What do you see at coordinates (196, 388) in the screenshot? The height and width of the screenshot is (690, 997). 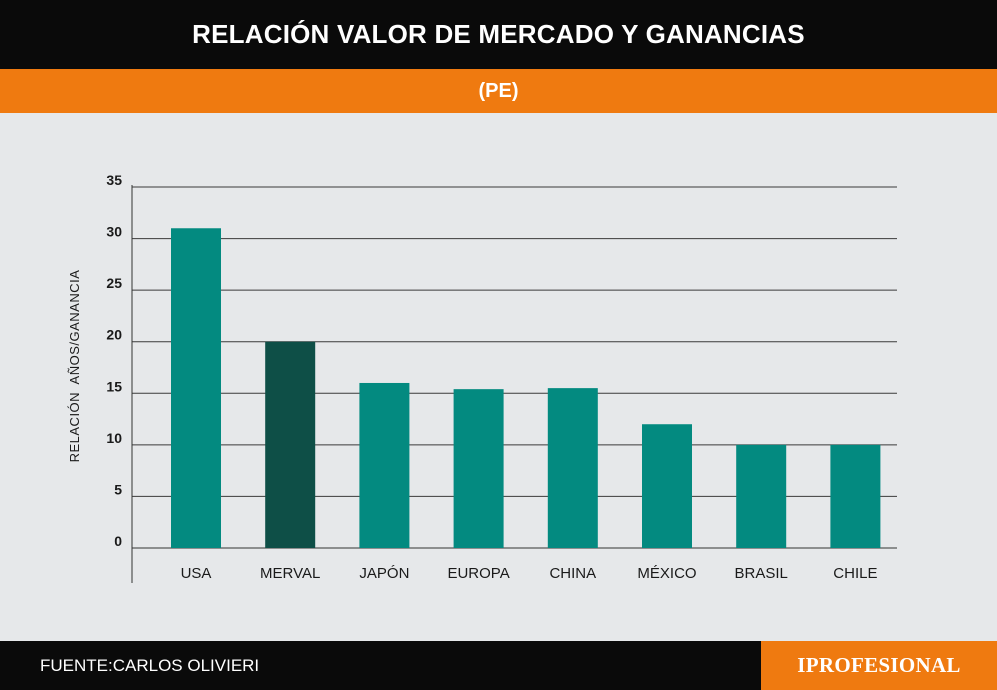 I see `bar-usa` at bounding box center [196, 388].